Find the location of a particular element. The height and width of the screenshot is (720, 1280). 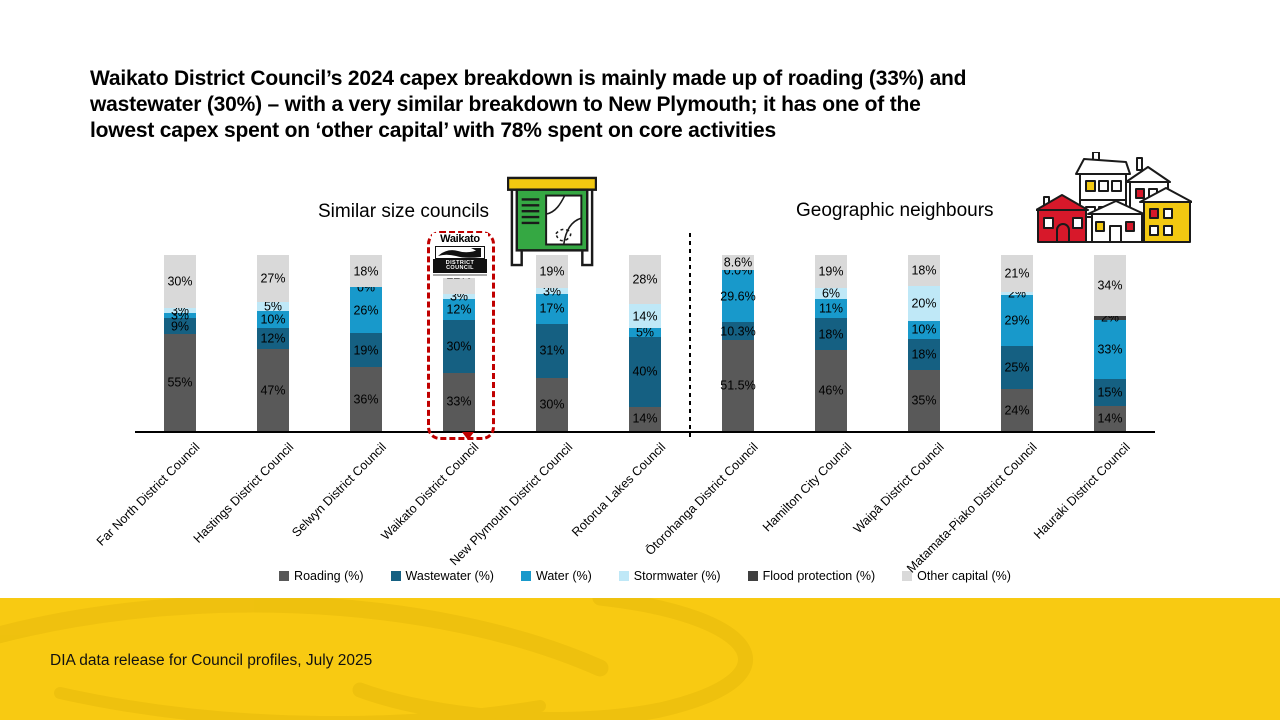

segment-value-label: 10% is located at coordinates (273, 319).